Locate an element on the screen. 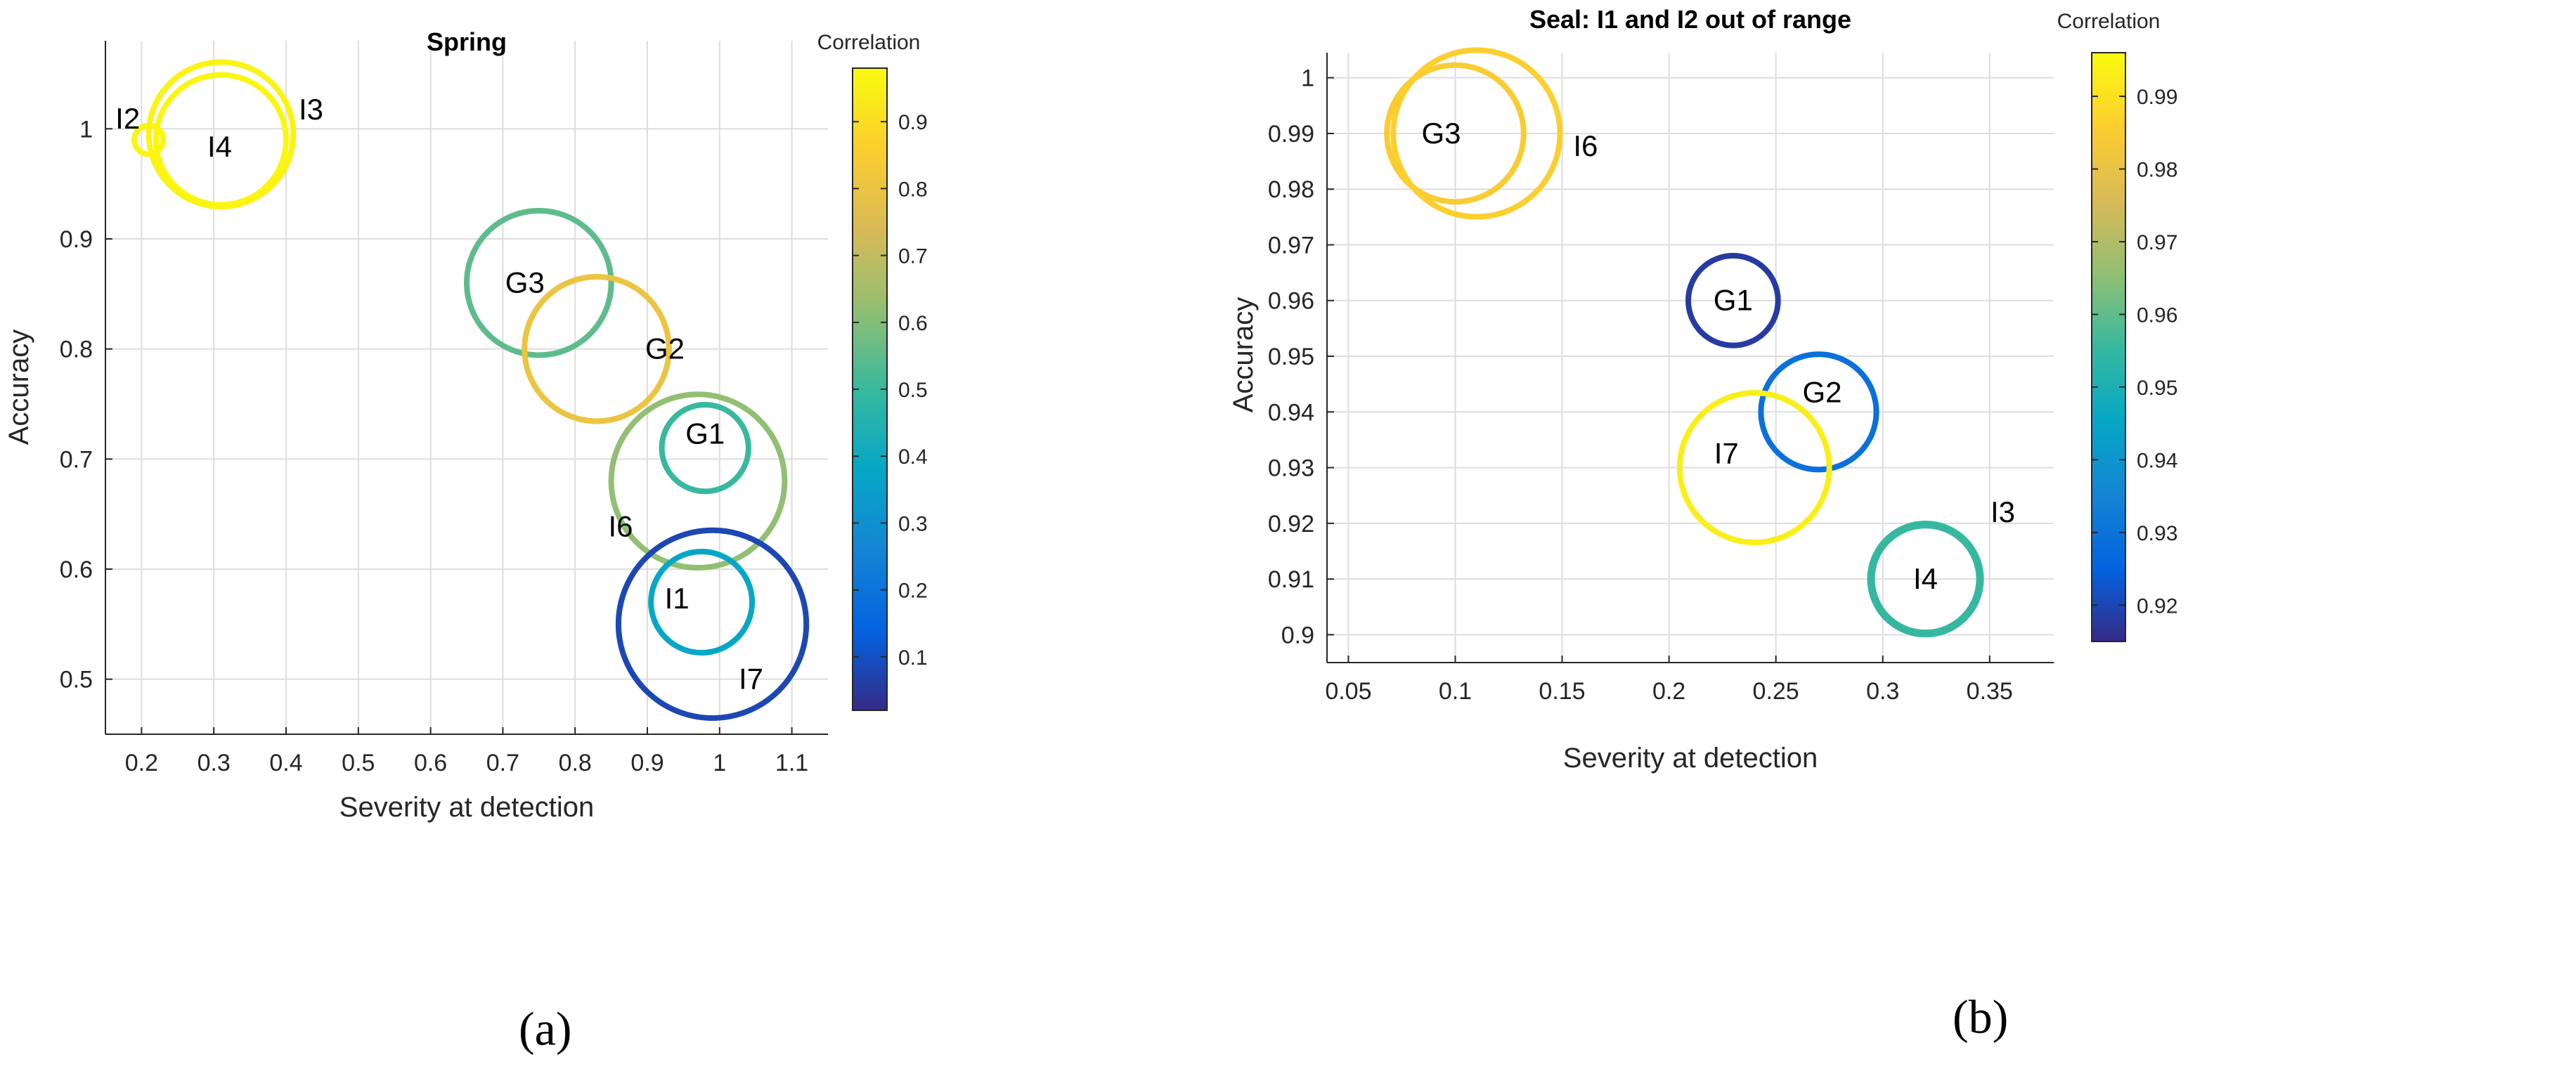 The image size is (2576, 1075). colorbar-tick-label: 0.1 is located at coordinates (913, 658).